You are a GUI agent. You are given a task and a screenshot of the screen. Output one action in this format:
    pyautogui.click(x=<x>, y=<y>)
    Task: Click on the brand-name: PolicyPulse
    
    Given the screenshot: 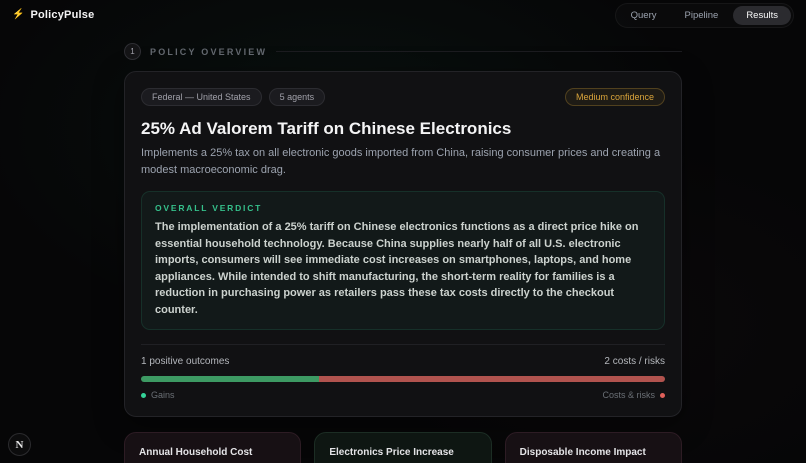 What is the action you would take?
    pyautogui.click(x=62, y=15)
    